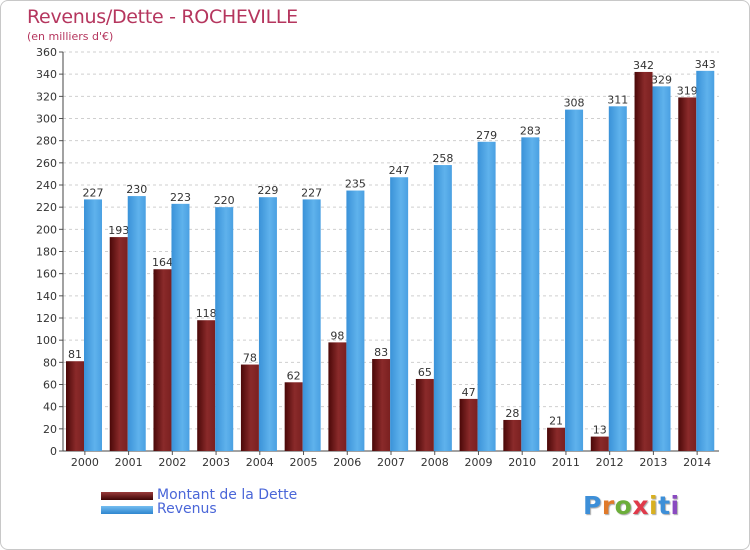 The image size is (750, 550). What do you see at coordinates (127, 510) in the screenshot?
I see `legend-swatch-revenus` at bounding box center [127, 510].